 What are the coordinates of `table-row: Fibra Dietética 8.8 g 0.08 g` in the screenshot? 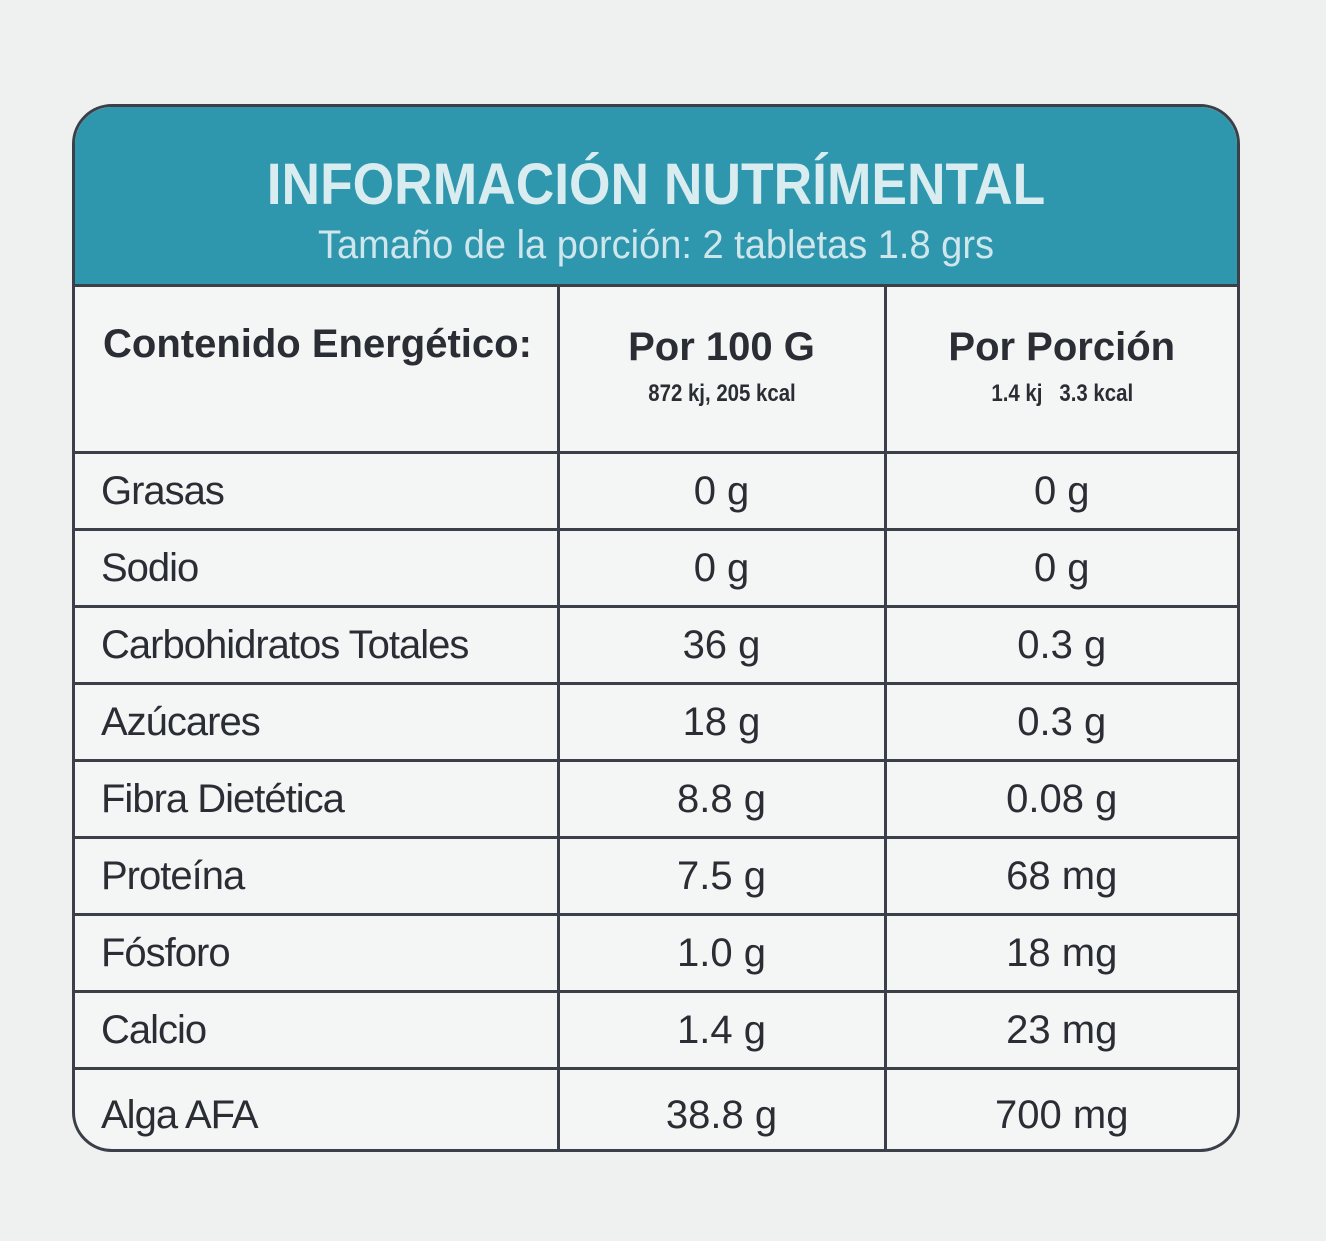 It's located at (656, 799).